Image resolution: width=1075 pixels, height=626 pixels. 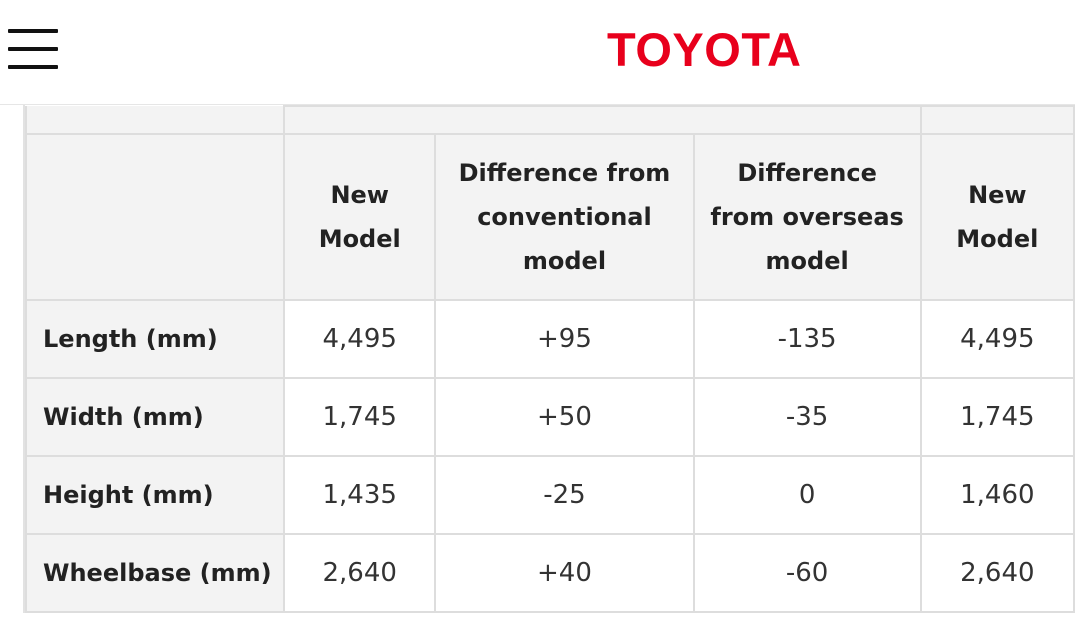 I want to click on table-row: Wheelbase (mm) 2,640 +40 -60 2,640, so click(x=549, y=573).